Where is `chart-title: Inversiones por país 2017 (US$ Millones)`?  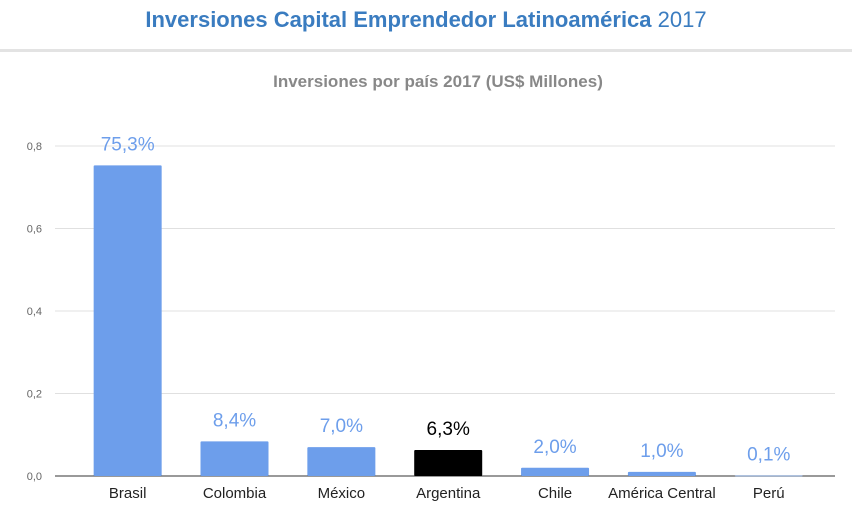 chart-title: Inversiones por país 2017 (US$ Millones) is located at coordinates (438, 81).